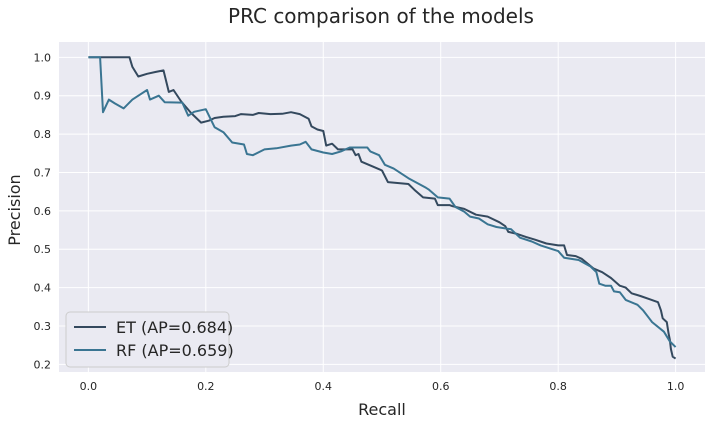 This screenshot has width=712, height=424. Describe the element at coordinates (676, 386) in the screenshot. I see `x-tick-label: 1.0` at that location.